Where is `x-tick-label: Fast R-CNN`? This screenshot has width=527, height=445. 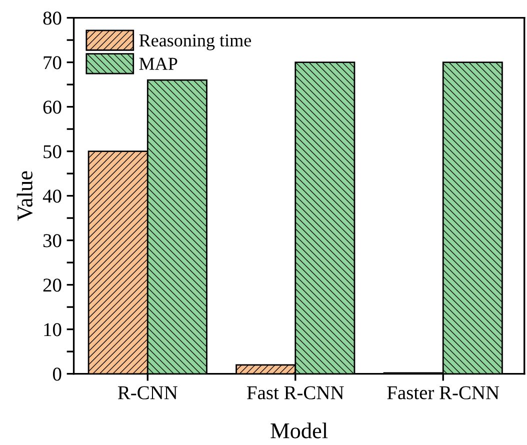
x-tick-label: Fast R-CNN is located at coordinates (295, 393).